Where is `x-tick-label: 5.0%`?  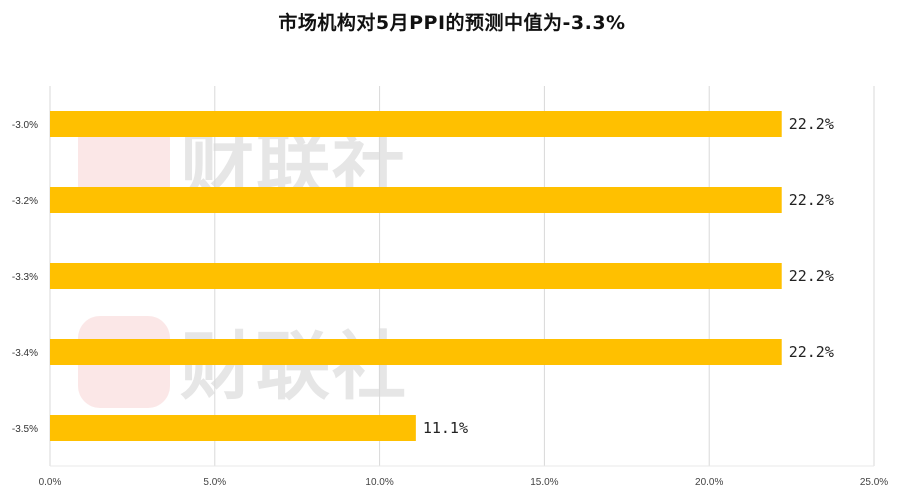 x-tick-label: 5.0% is located at coordinates (214, 482).